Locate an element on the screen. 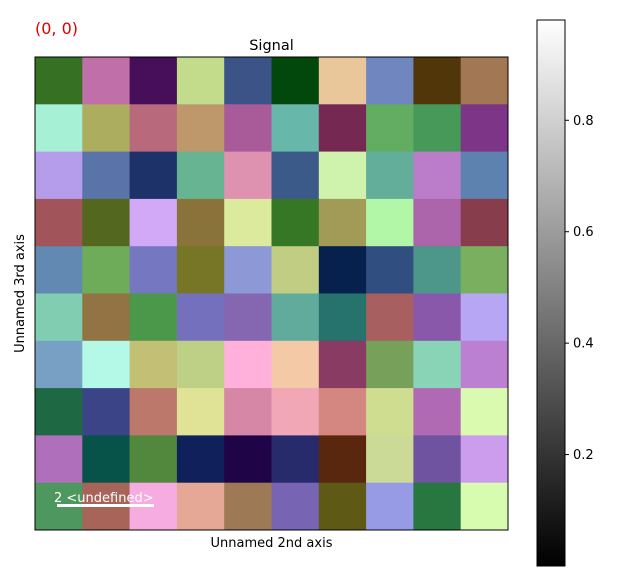 The height and width of the screenshot is (581, 640). colorbar: 0.2 0.4 0.6 0.8 is located at coordinates (565, 293).